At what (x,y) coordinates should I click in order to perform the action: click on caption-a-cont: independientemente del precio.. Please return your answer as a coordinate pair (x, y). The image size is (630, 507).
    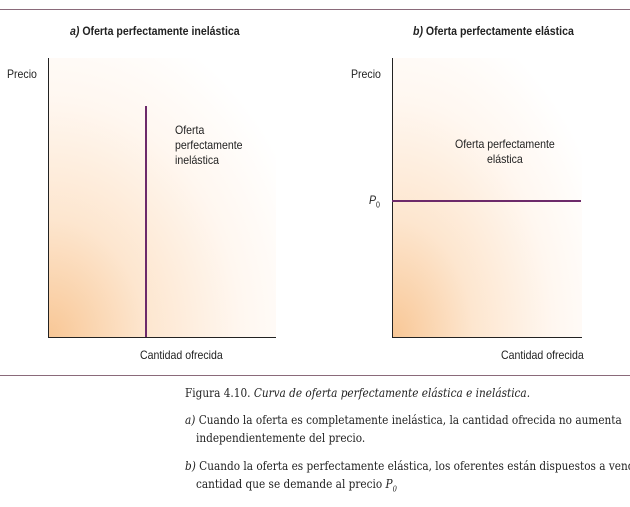
    Looking at the image, I should click on (281, 437).